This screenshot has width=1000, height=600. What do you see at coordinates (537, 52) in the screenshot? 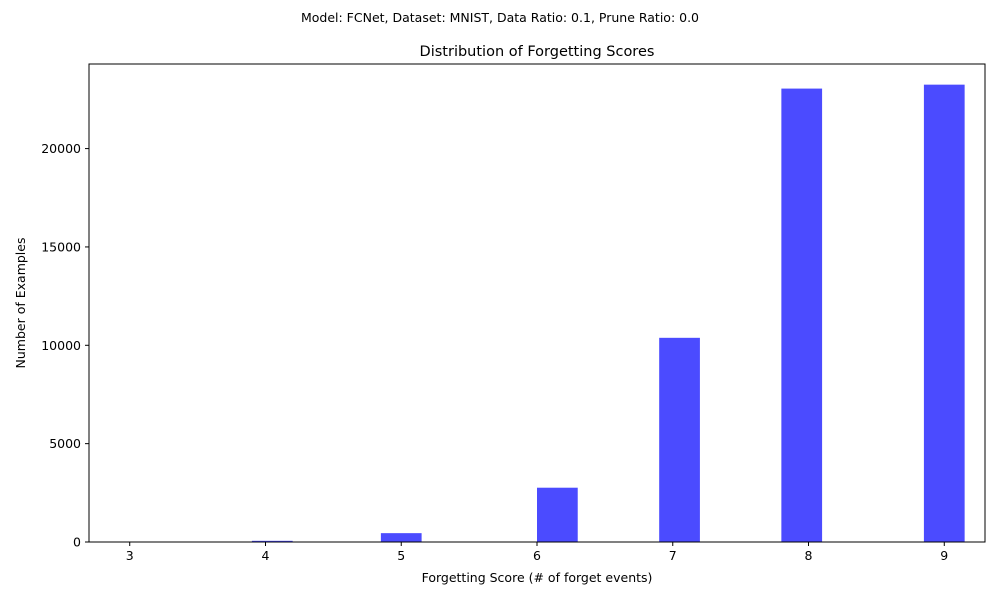
I see `chart-title: Distribution of Forgetting Scores` at bounding box center [537, 52].